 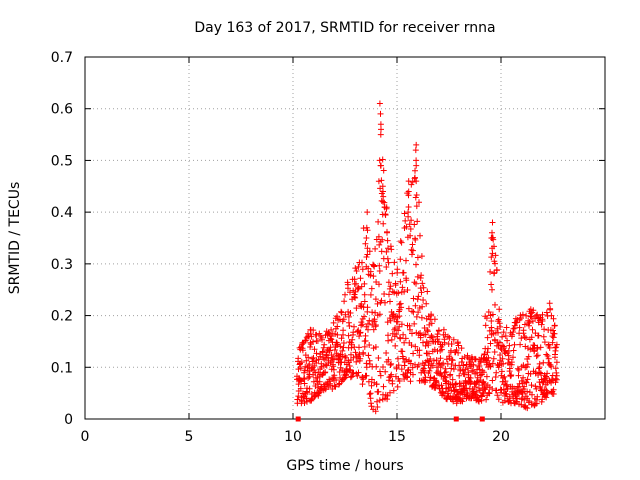 I want to click on y-tick-label: 0.1, so click(x=62, y=368).